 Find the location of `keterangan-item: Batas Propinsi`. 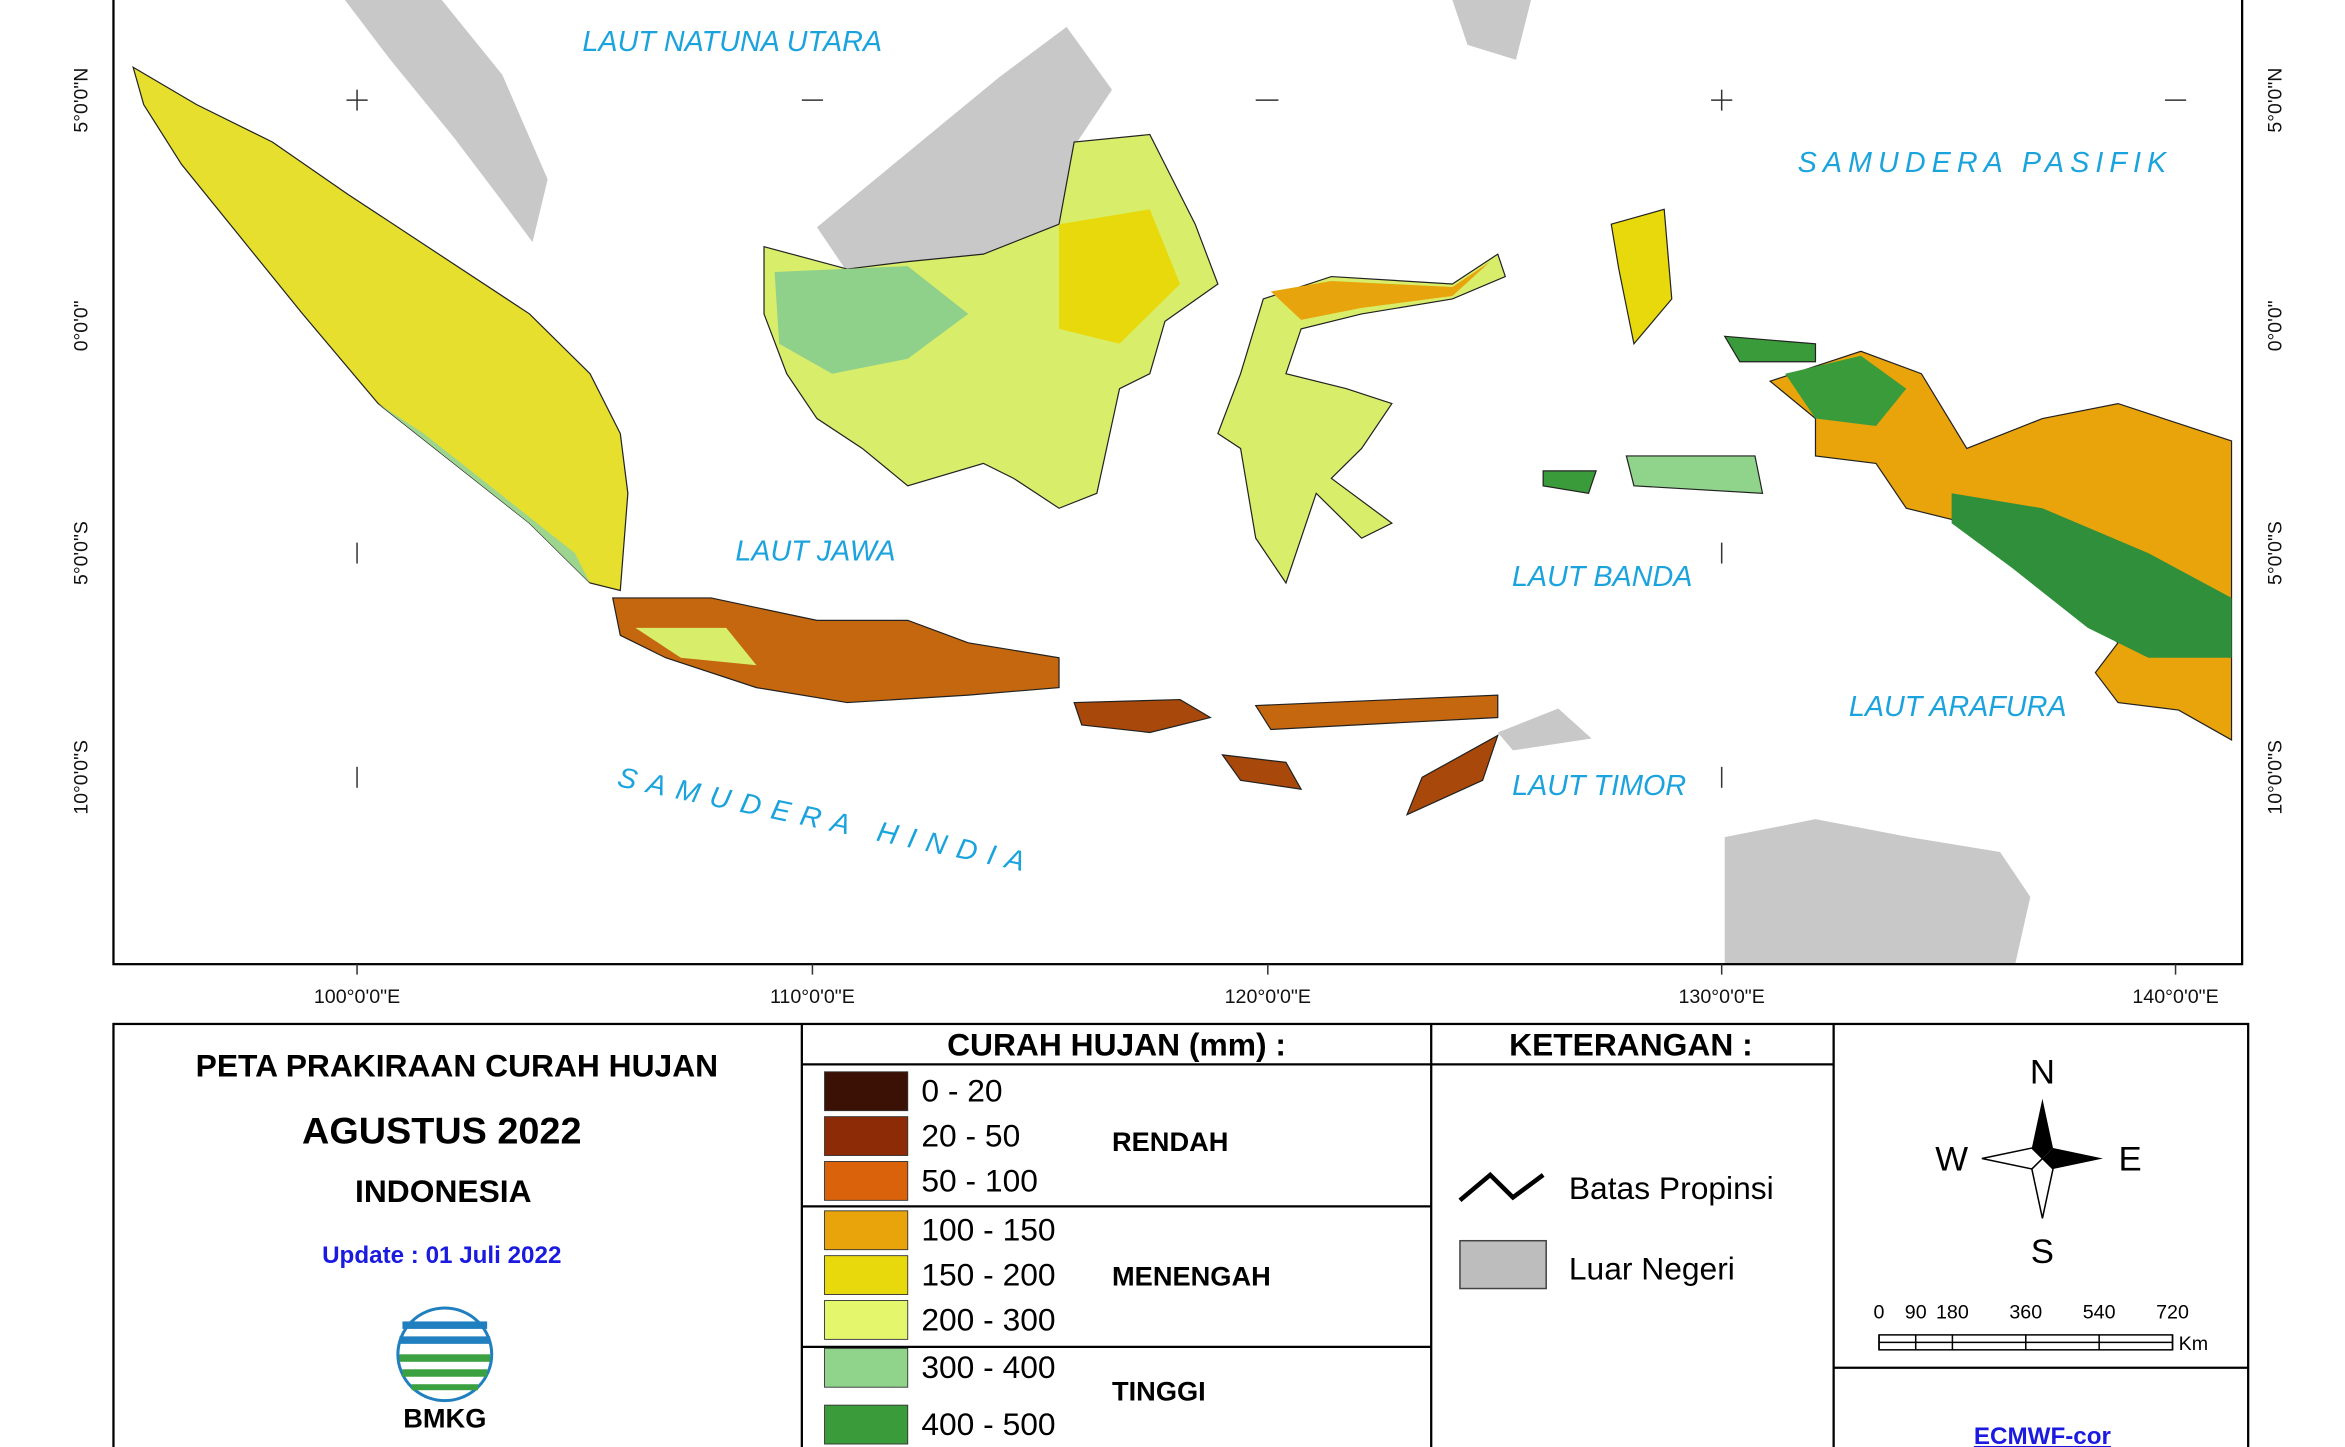

keterangan-item: Batas Propinsi is located at coordinates (1671, 1188).